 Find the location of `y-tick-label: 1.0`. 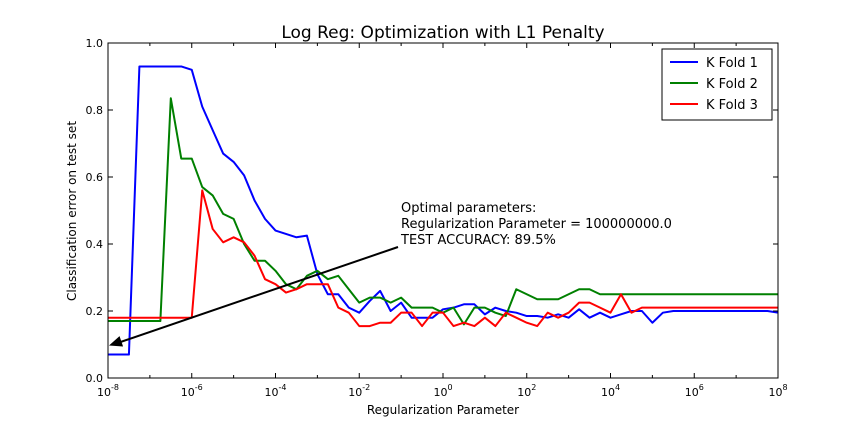

y-tick-label: 1.0 is located at coordinates (95, 43).